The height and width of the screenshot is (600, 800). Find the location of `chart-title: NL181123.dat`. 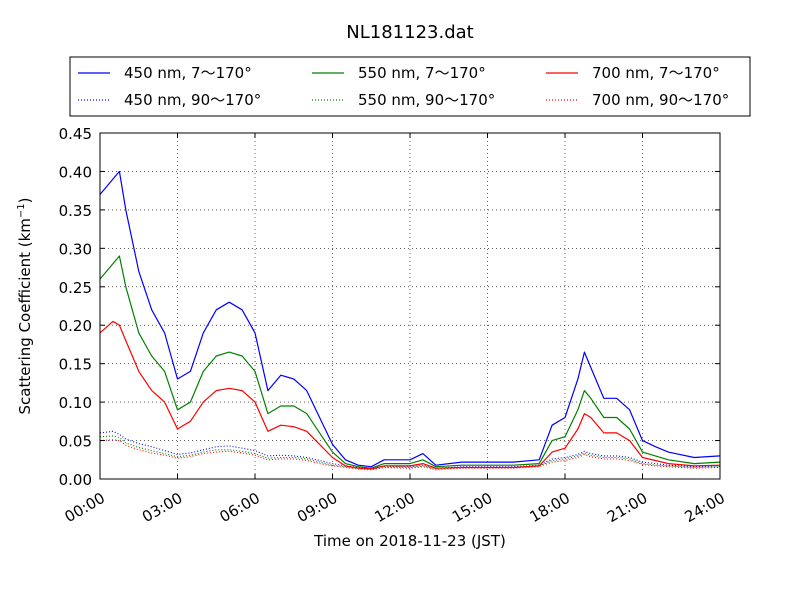

chart-title: NL181123.dat is located at coordinates (409, 32).